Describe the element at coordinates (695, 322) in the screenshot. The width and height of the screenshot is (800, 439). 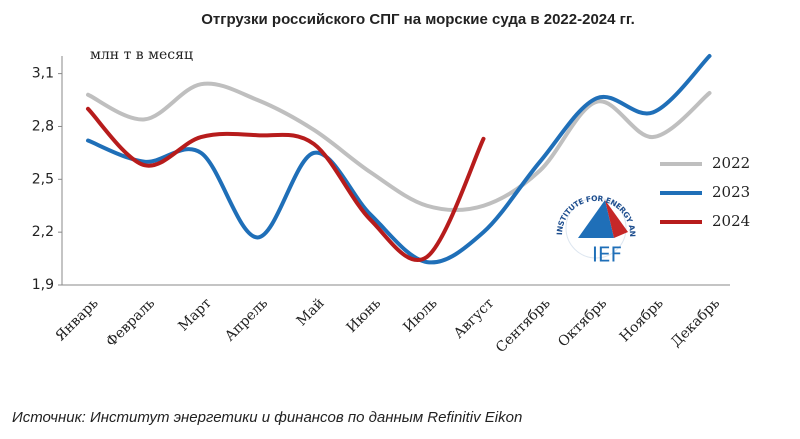
I see `x-tick-label: Декабрь` at that location.